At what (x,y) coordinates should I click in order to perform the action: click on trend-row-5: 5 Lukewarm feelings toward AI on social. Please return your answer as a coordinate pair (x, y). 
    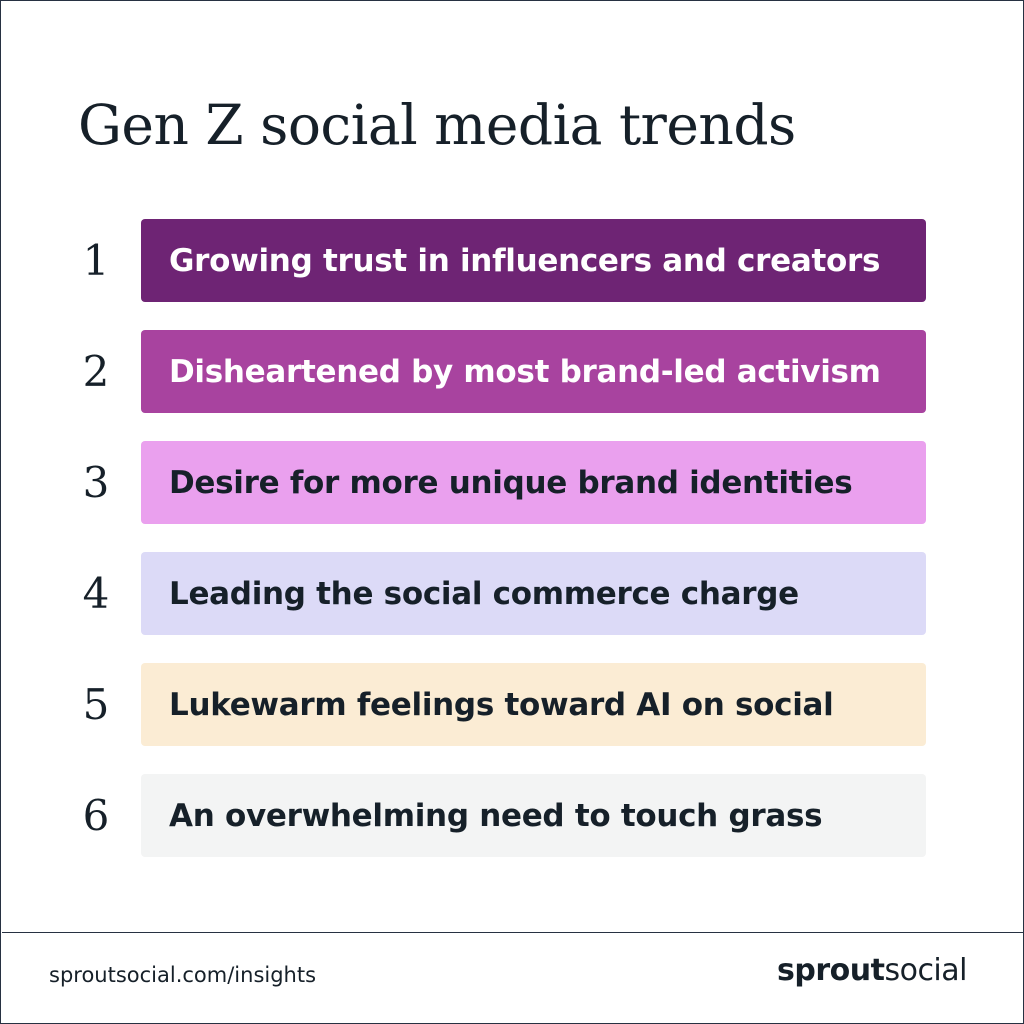
    Looking at the image, I should click on (512, 704).